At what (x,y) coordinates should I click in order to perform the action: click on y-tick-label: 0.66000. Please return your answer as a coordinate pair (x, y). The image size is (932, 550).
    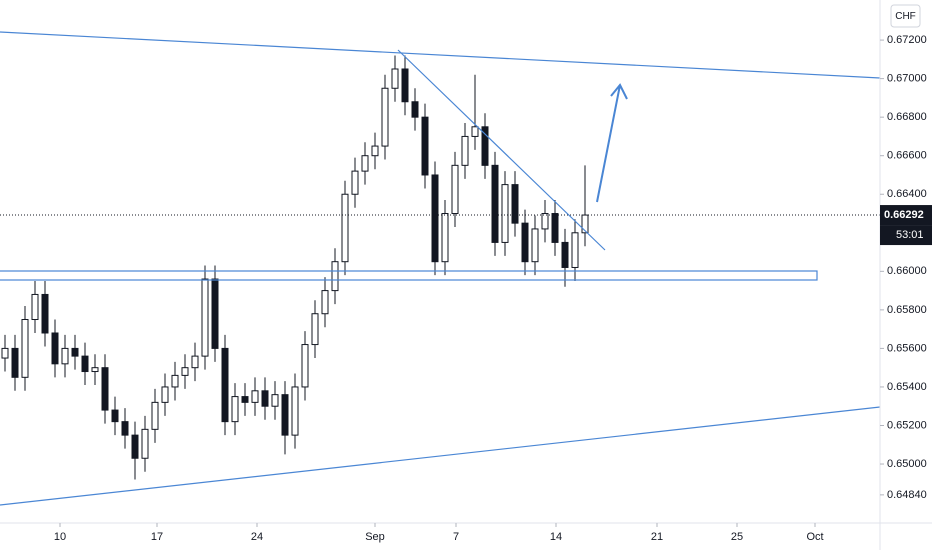
    Looking at the image, I should click on (907, 271).